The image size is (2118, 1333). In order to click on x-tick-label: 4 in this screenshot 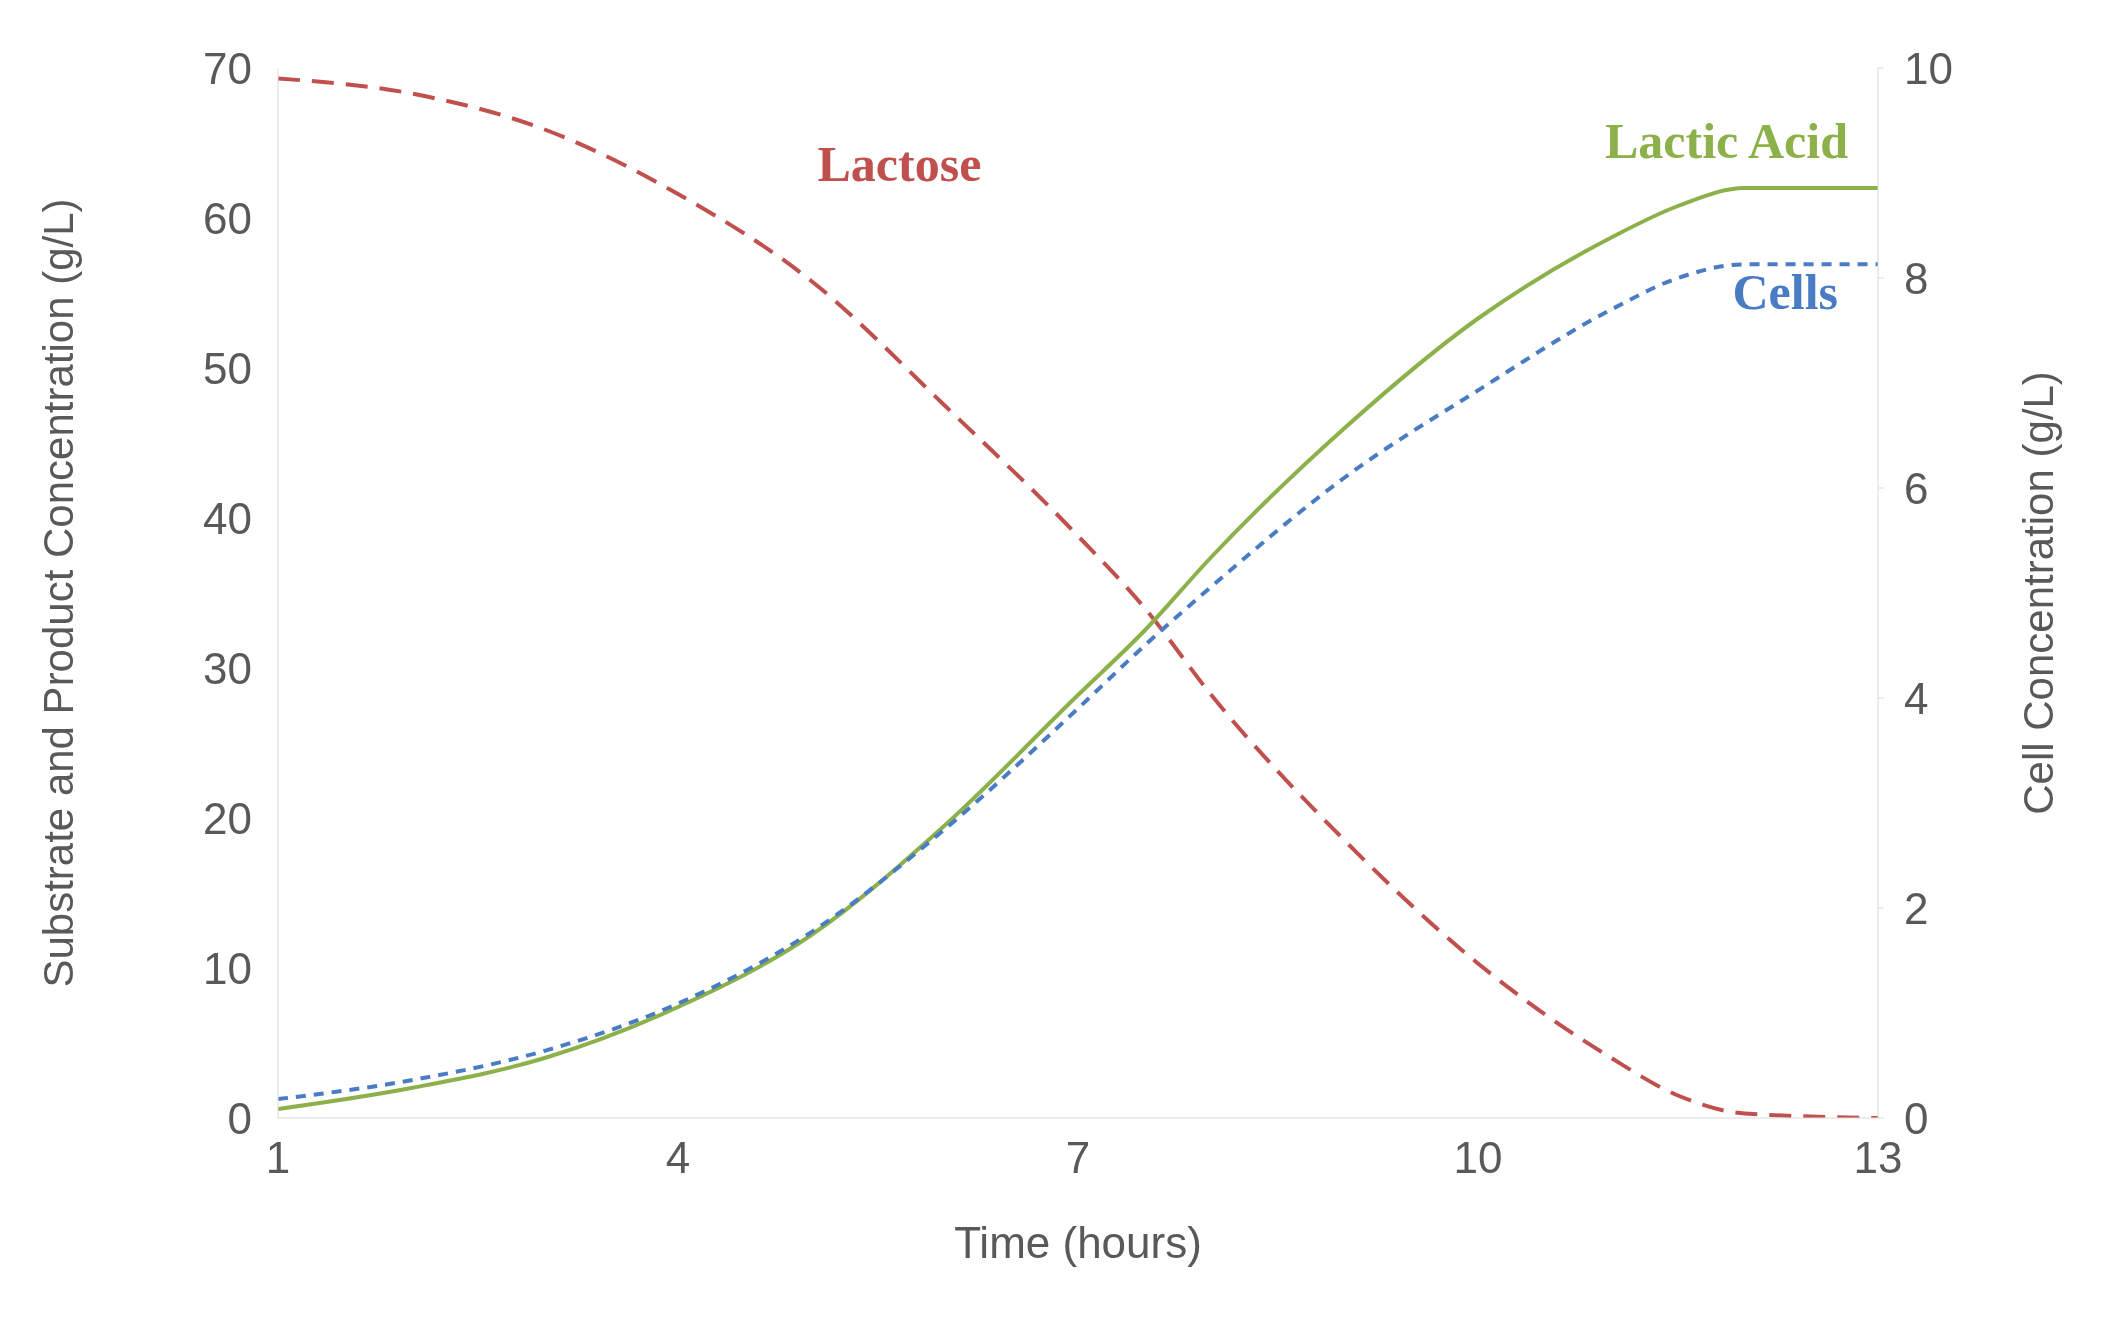, I will do `click(678, 1158)`.